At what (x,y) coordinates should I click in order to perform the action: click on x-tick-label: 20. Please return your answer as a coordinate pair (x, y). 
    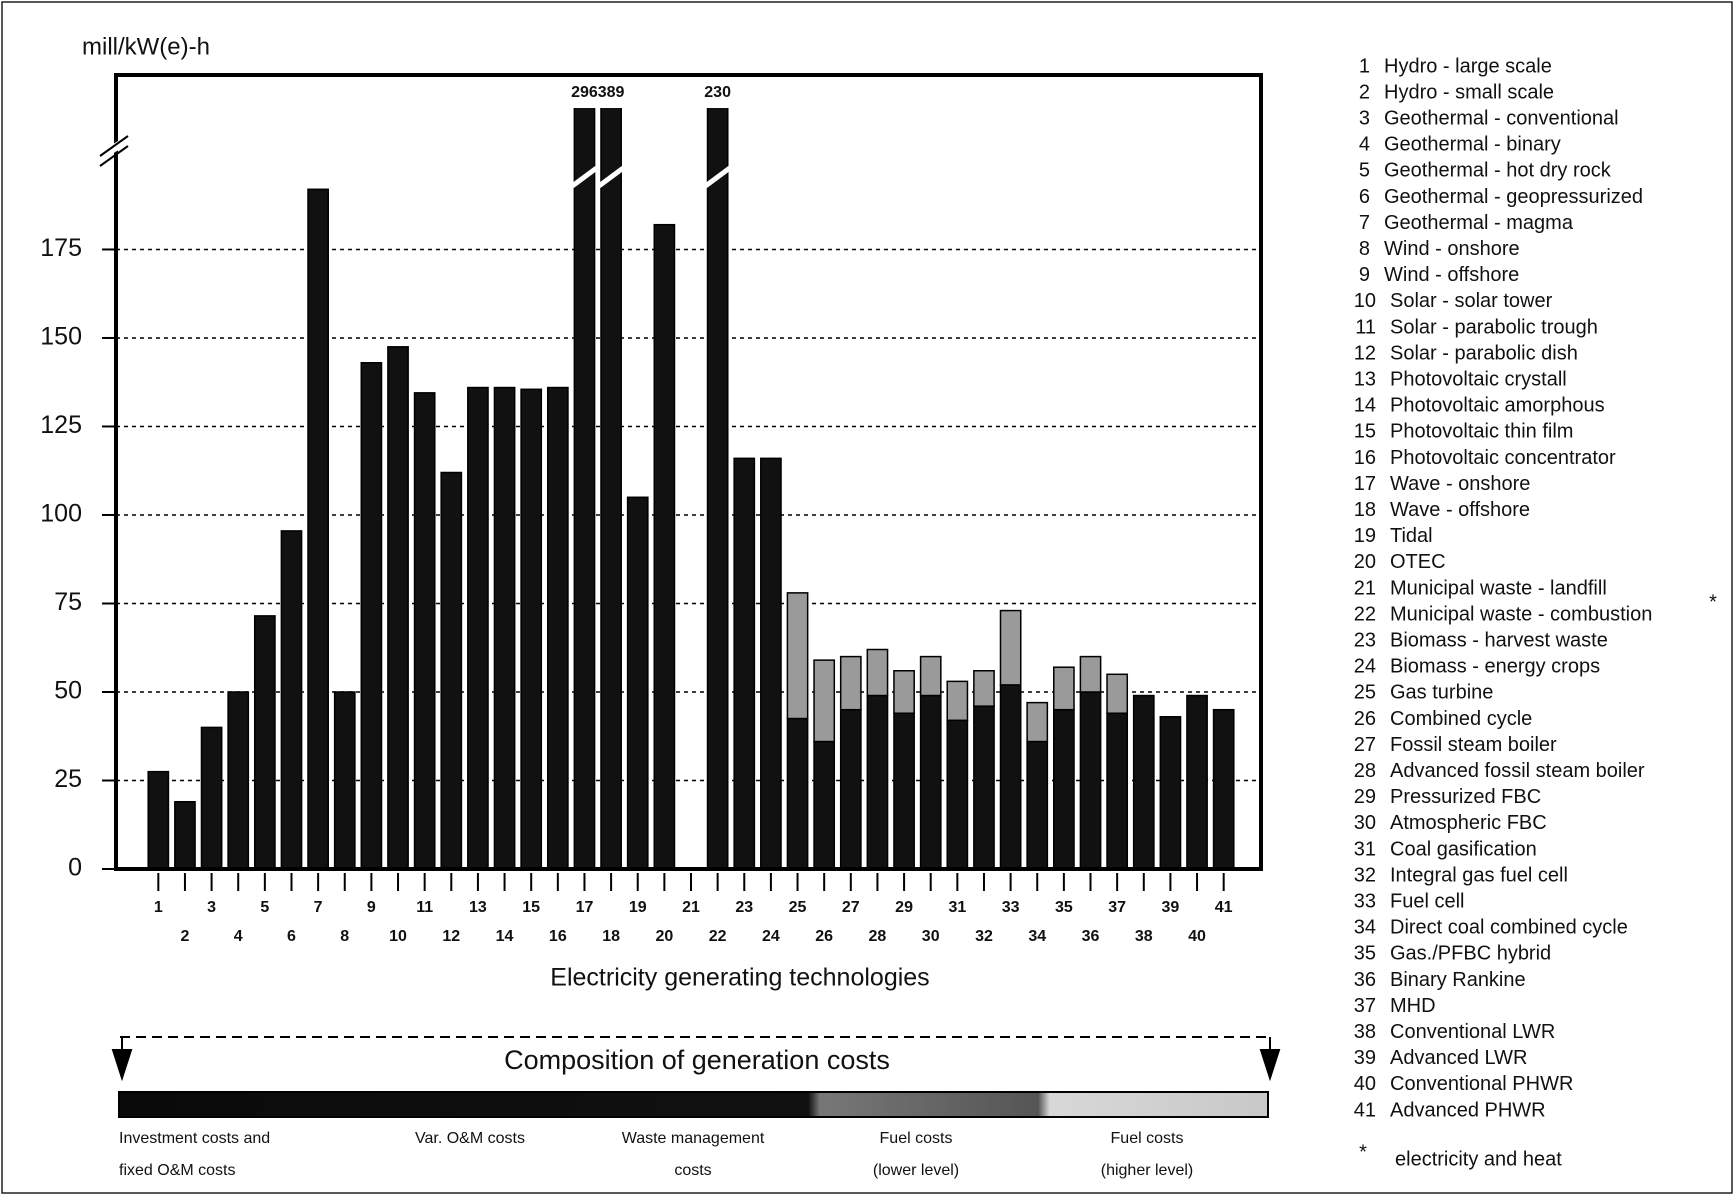
    Looking at the image, I should click on (664, 936).